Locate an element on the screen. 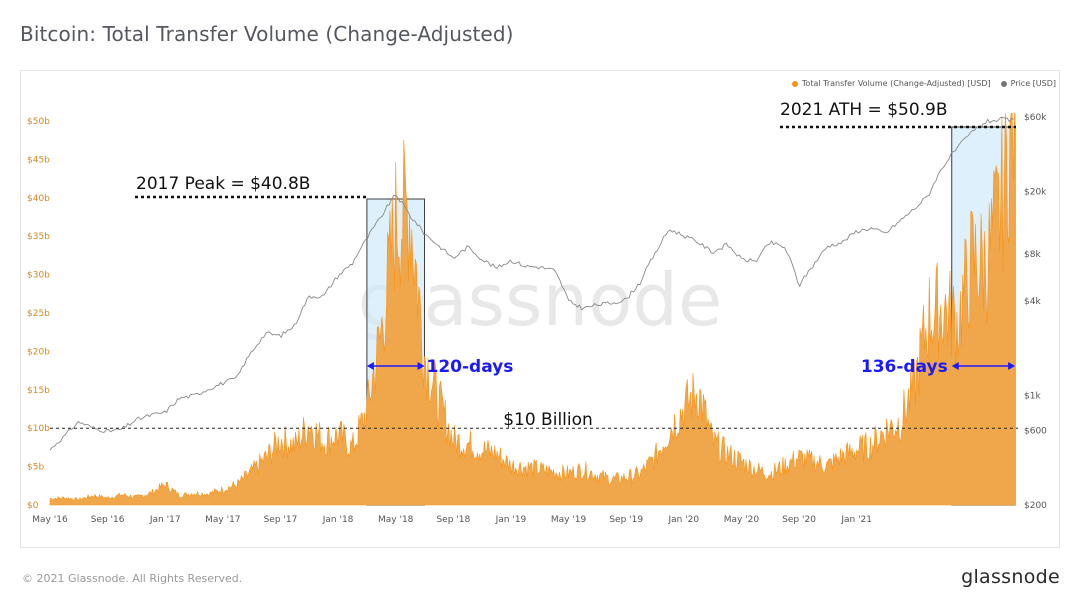 The width and height of the screenshot is (1080, 608). ten-billion-label: $10 Billion is located at coordinates (548, 420).